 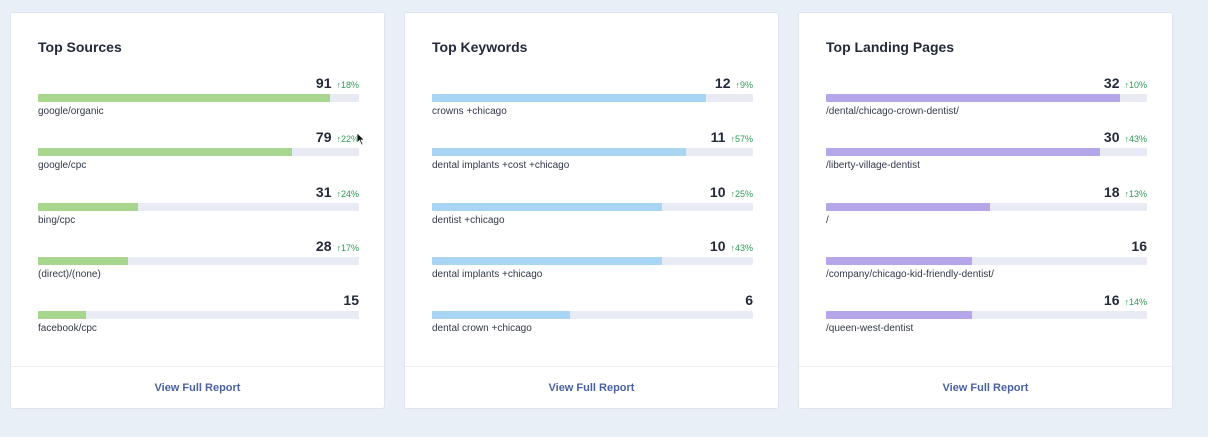 I want to click on row-metrics: 15, so click(x=351, y=301).